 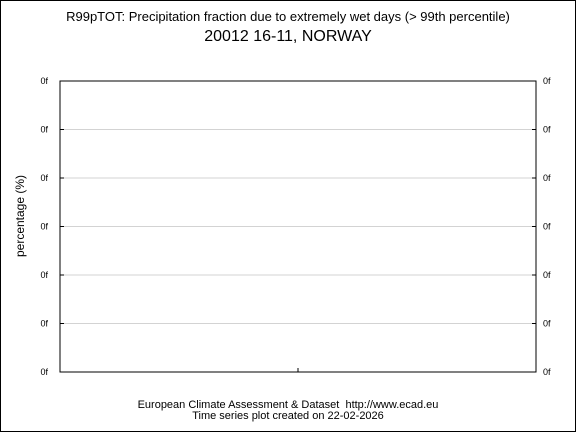 I want to click on chart-subtitle: 20012 16-11, NORWAY, so click(x=288, y=36).